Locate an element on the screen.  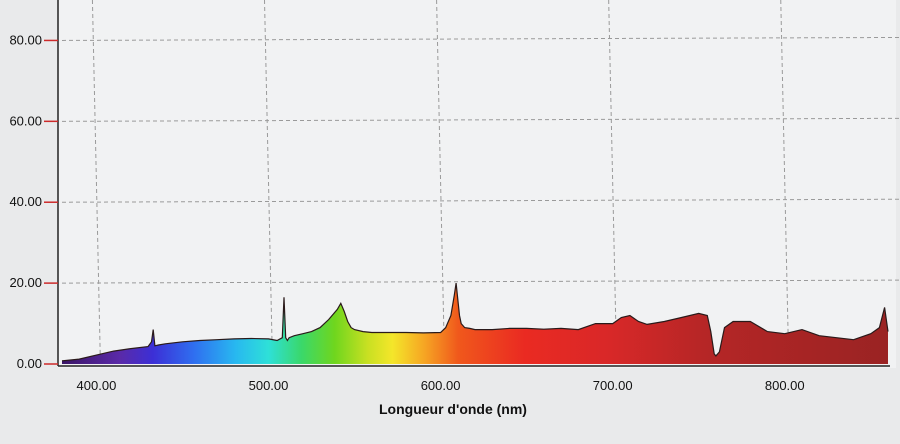
y-tick-label: 60.00 is located at coordinates (25, 120).